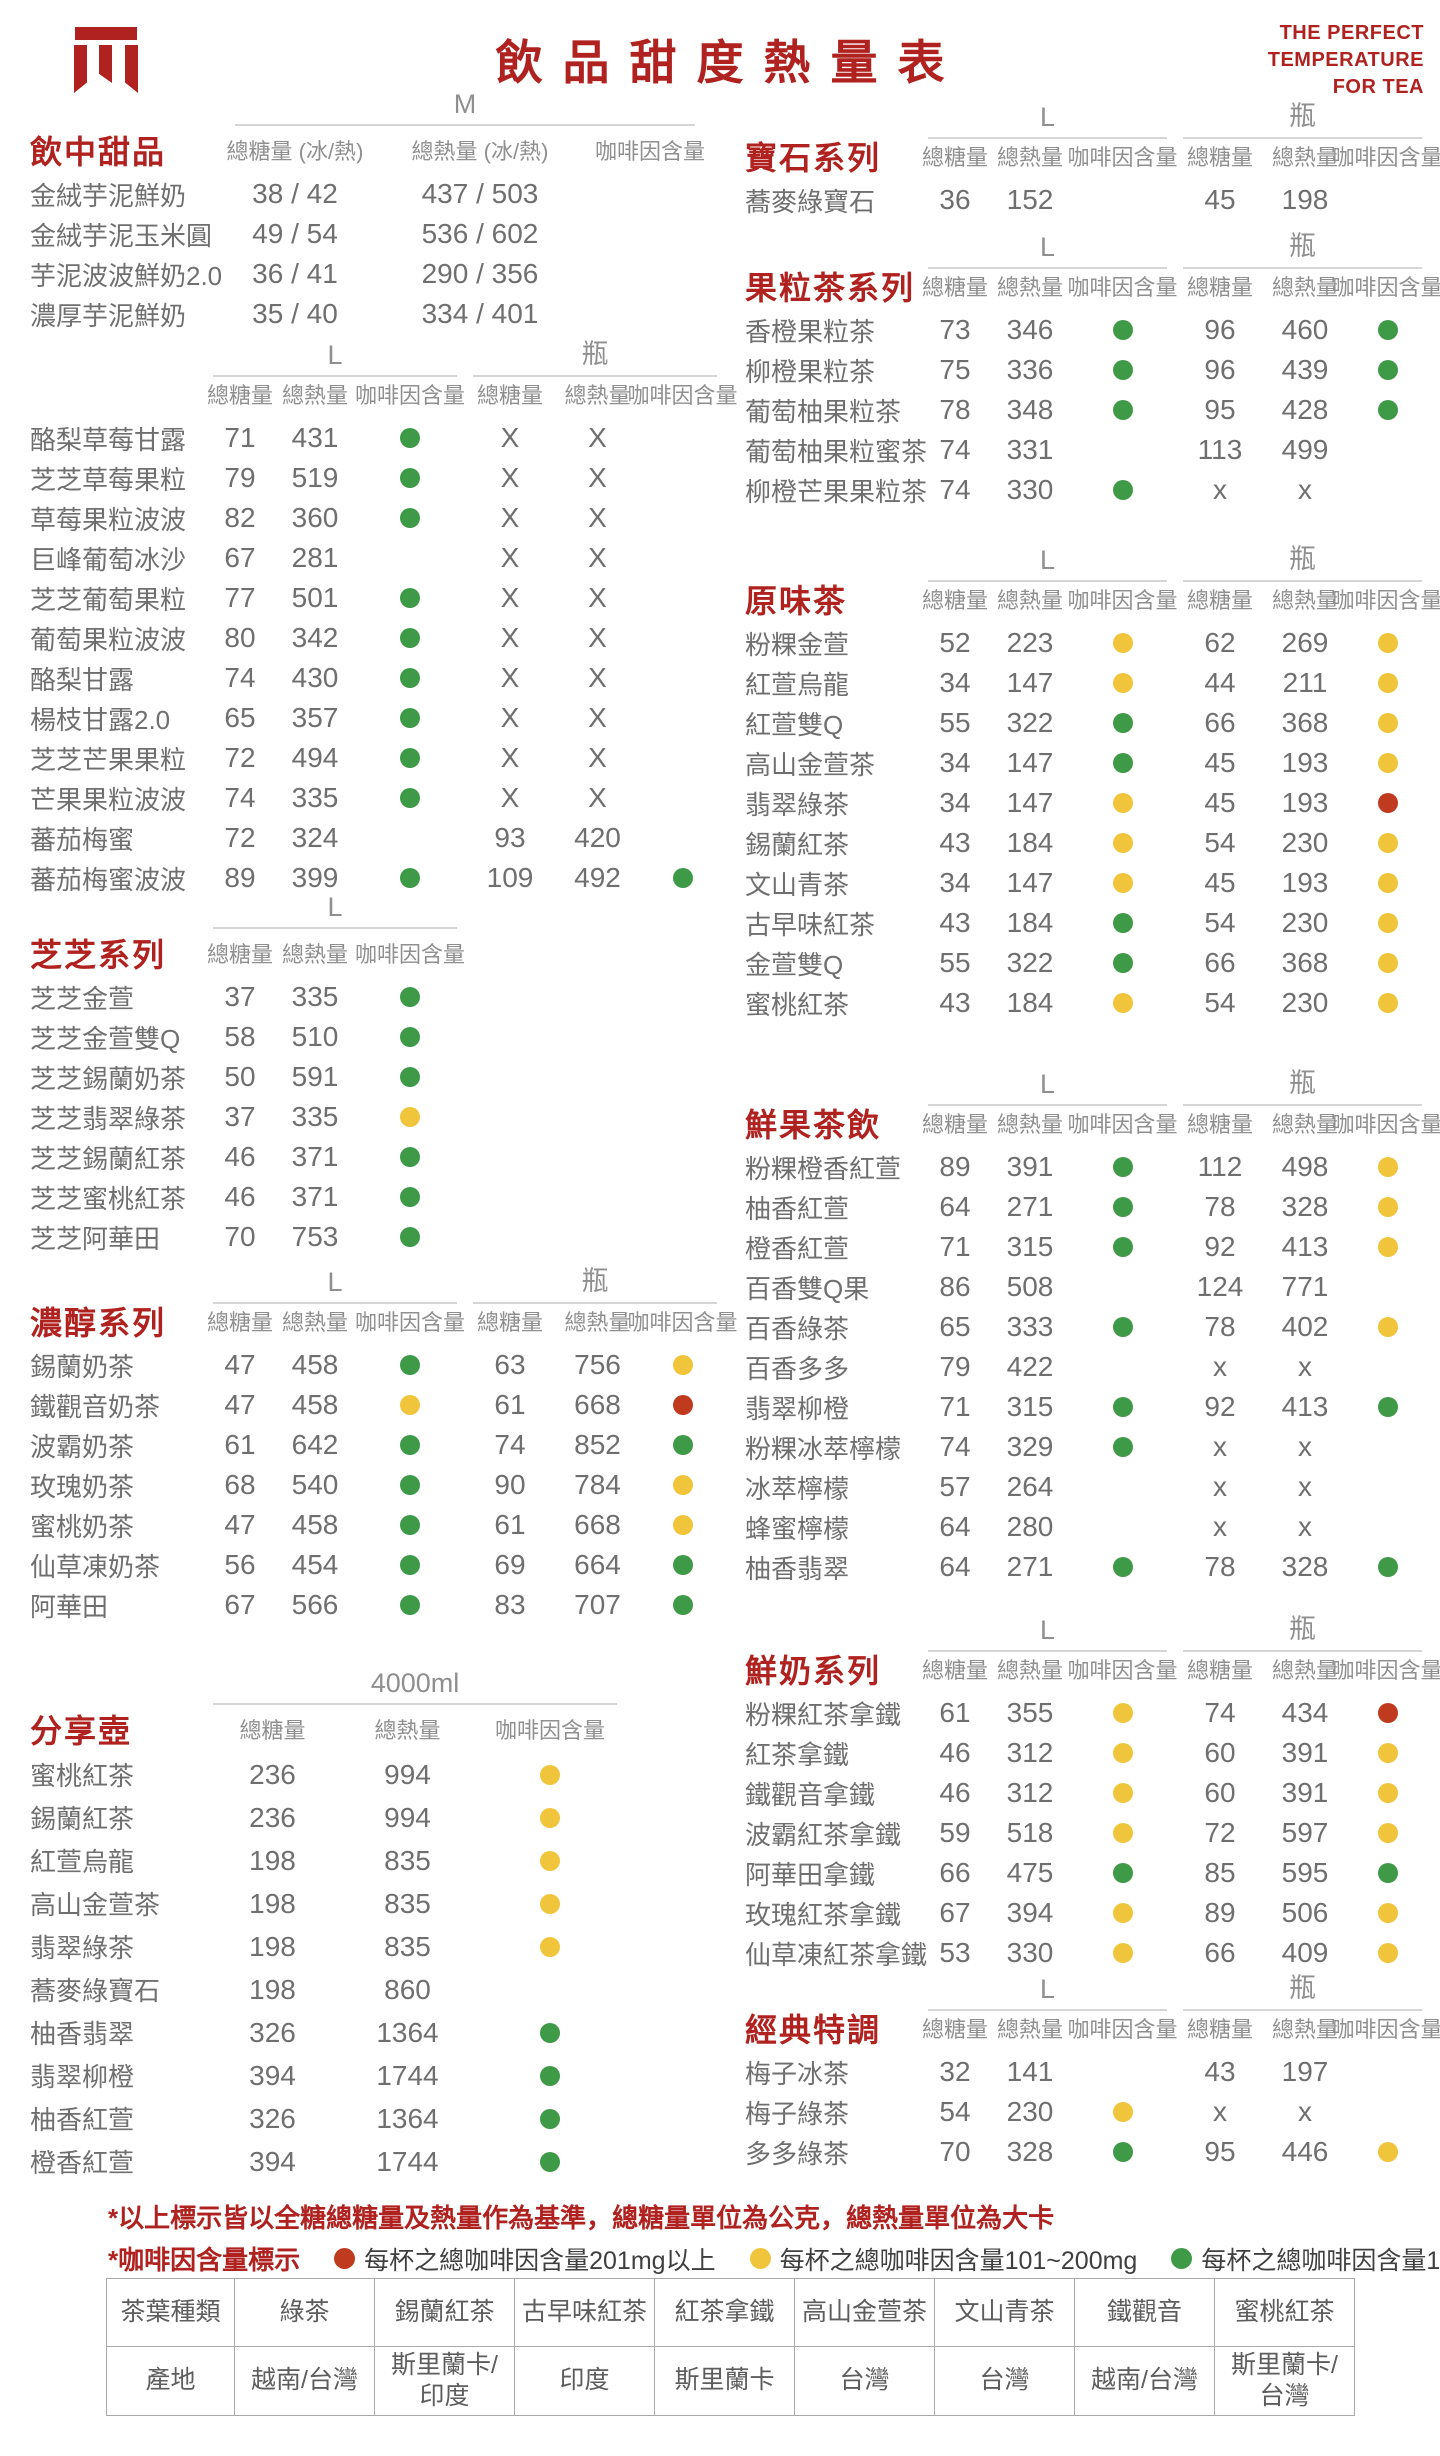 This screenshot has height=2456, width=1440. What do you see at coordinates (1220, 962) in the screenshot?
I see `sugar-value-bottle: 66` at bounding box center [1220, 962].